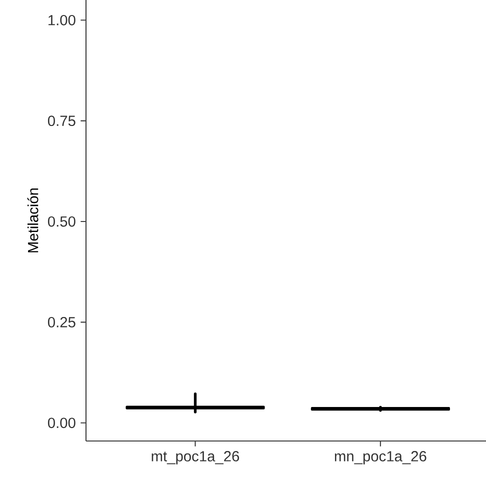  What do you see at coordinates (62, 20) in the screenshot?
I see `y-tick-label: 1.00` at bounding box center [62, 20].